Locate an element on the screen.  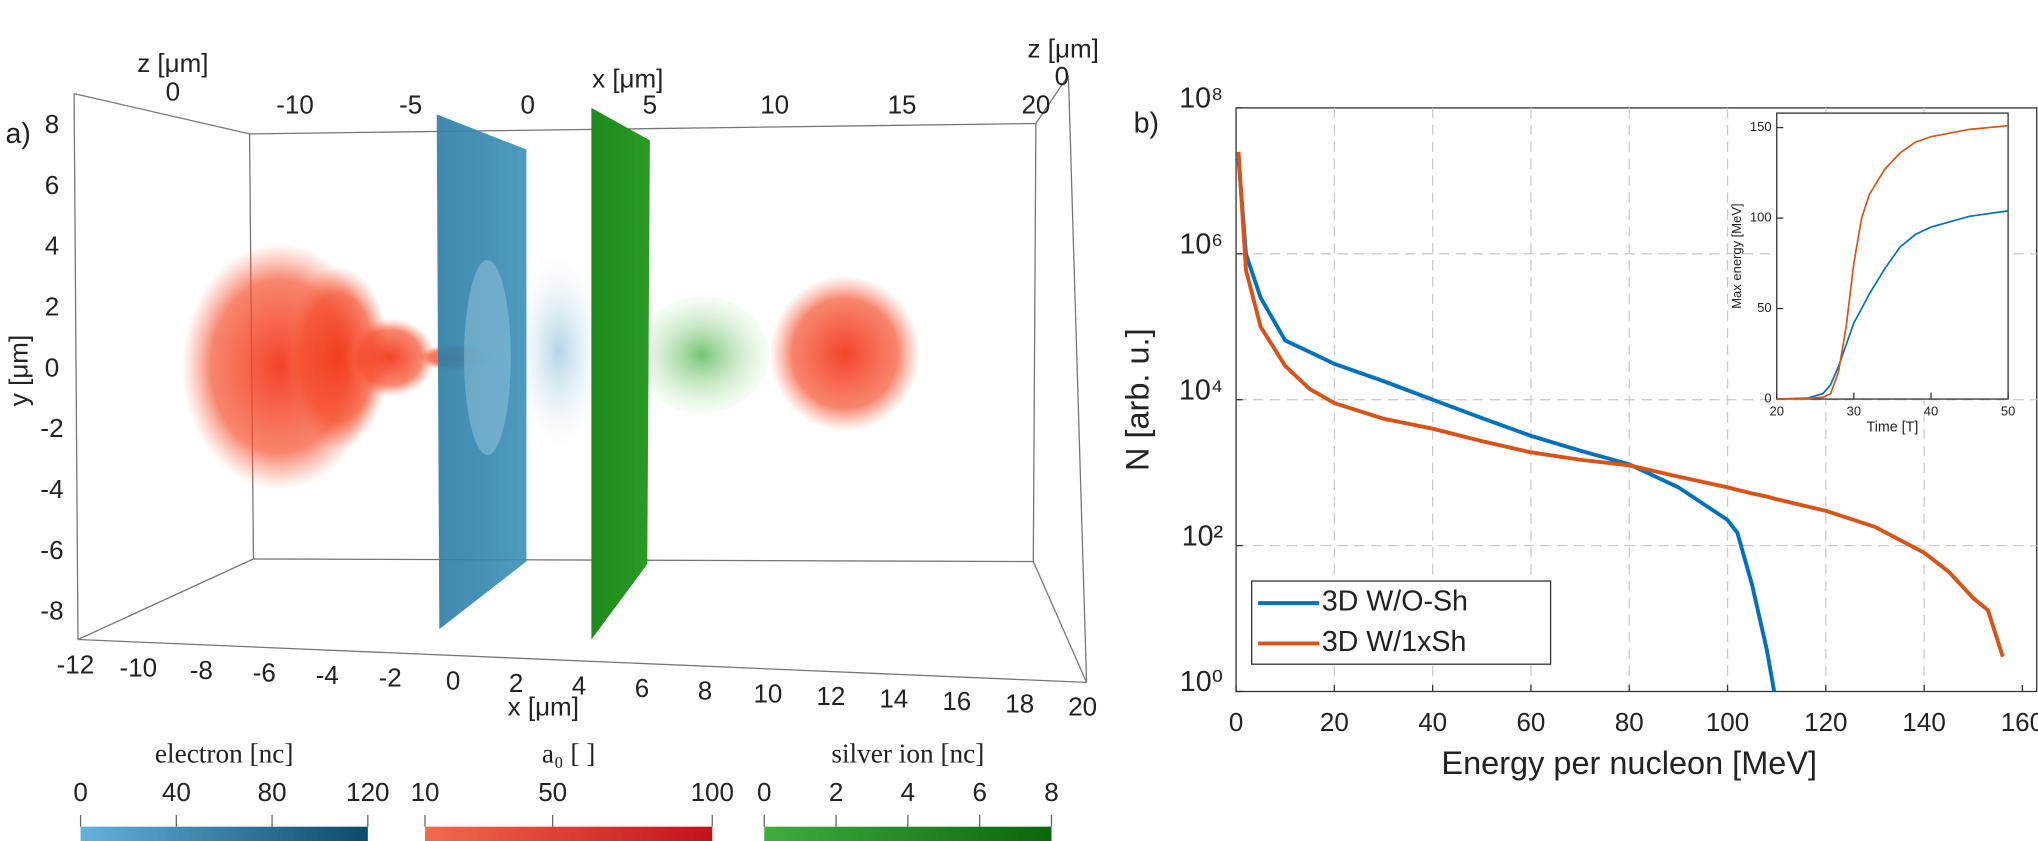
x-tick-label: 30 is located at coordinates (1854, 410).